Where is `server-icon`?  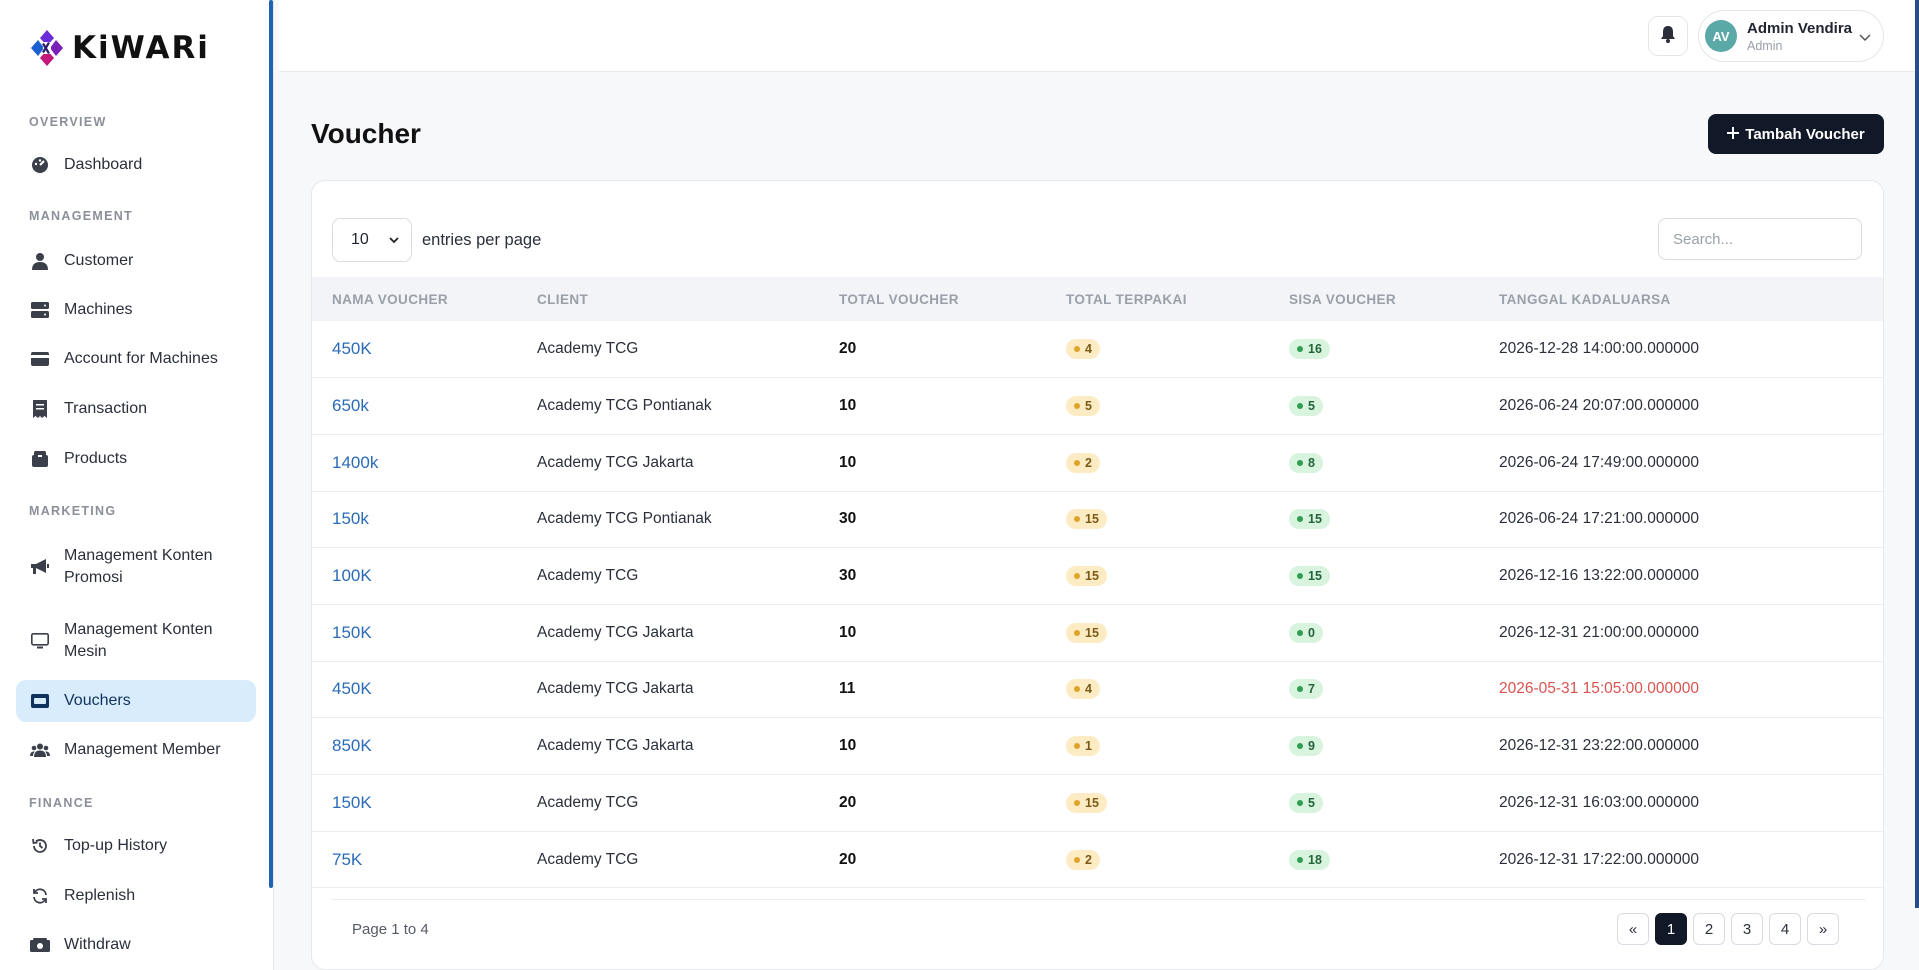 server-icon is located at coordinates (40, 310).